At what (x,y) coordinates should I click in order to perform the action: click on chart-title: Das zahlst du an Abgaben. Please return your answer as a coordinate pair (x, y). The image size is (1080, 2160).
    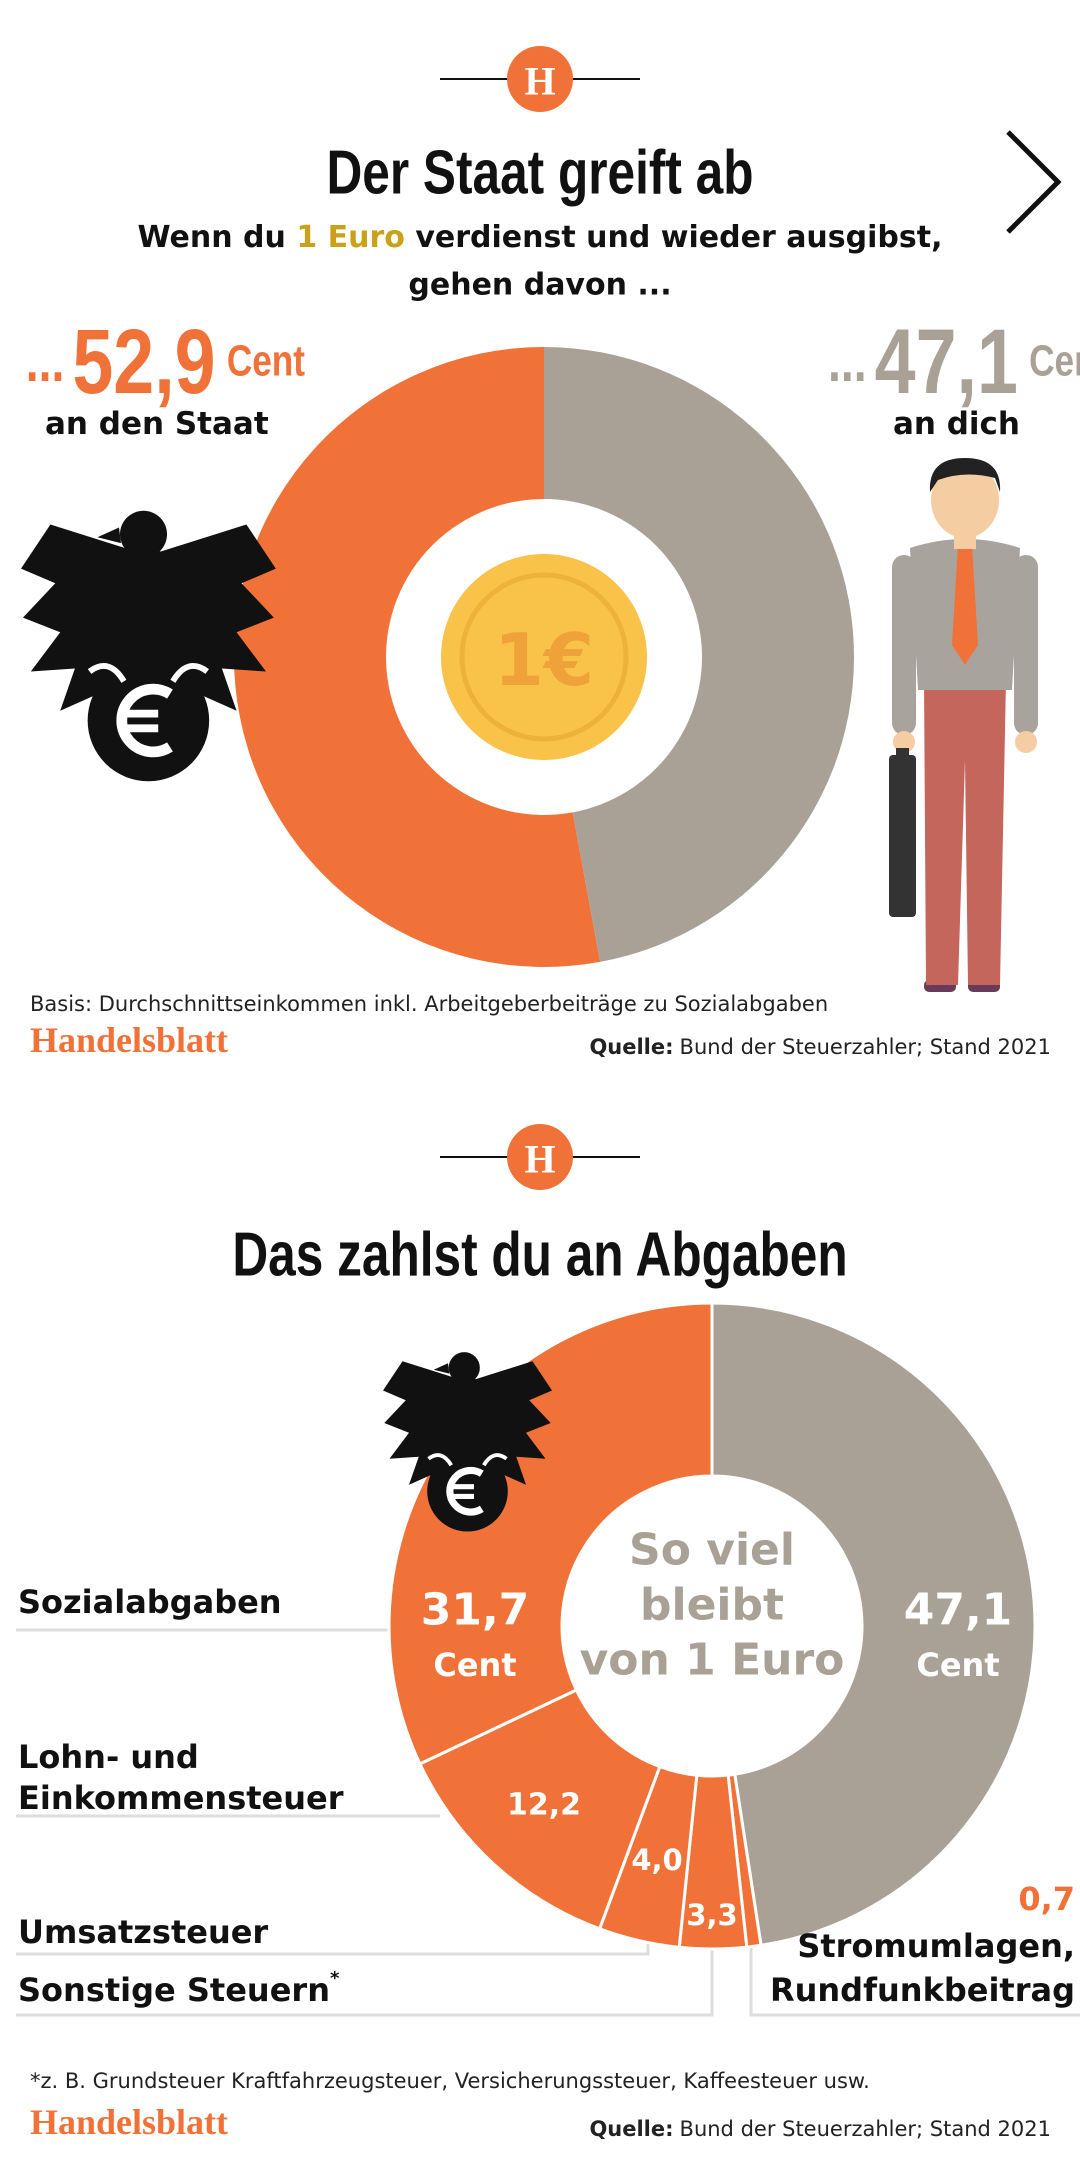
    Looking at the image, I should click on (539, 1254).